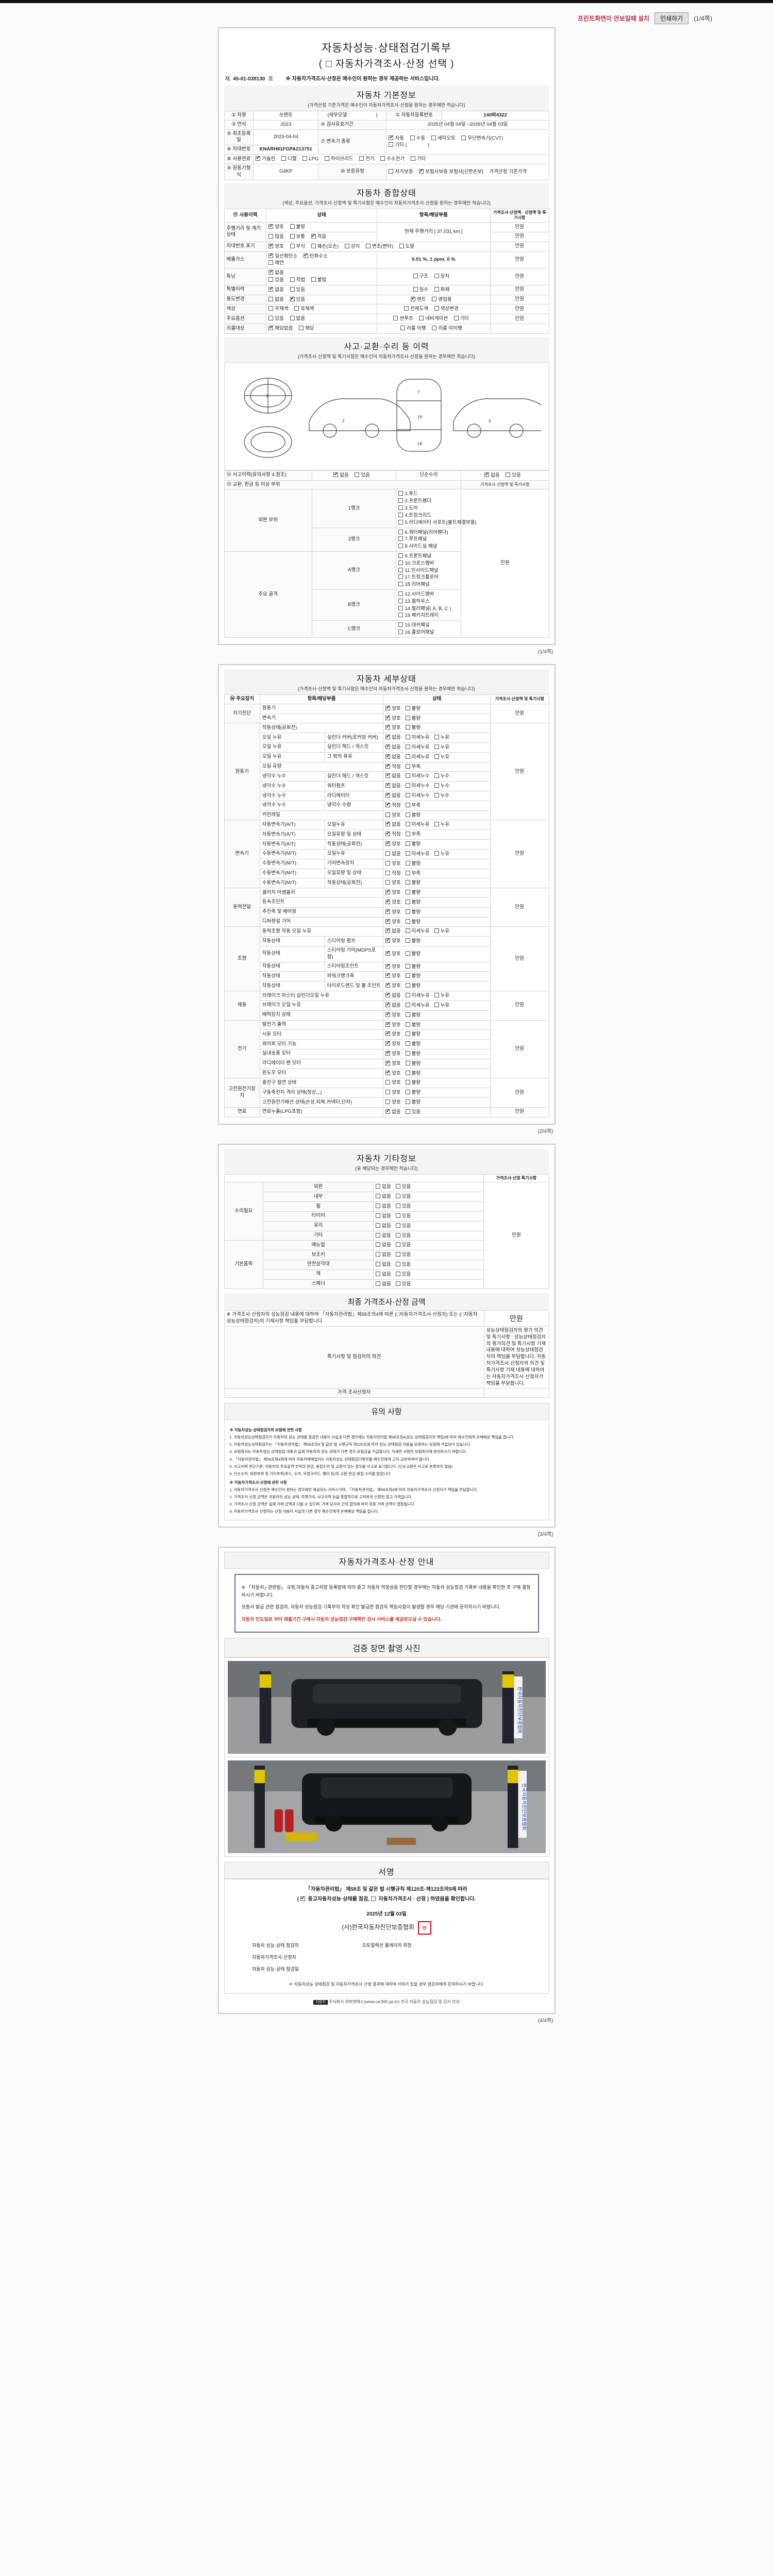  Describe the element at coordinates (384, 1206) in the screenshot. I see `opt-없음-o0-2-0: 없음` at that location.